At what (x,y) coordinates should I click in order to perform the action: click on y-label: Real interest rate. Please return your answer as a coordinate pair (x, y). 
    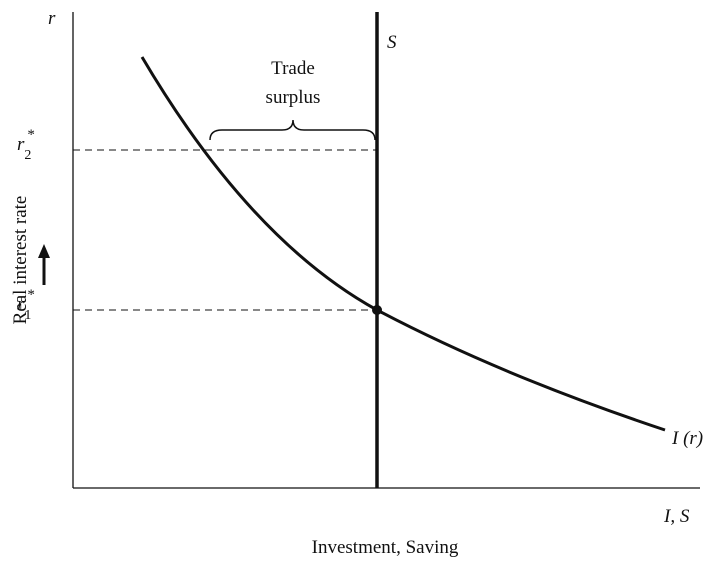
    Looking at the image, I should click on (20, 260).